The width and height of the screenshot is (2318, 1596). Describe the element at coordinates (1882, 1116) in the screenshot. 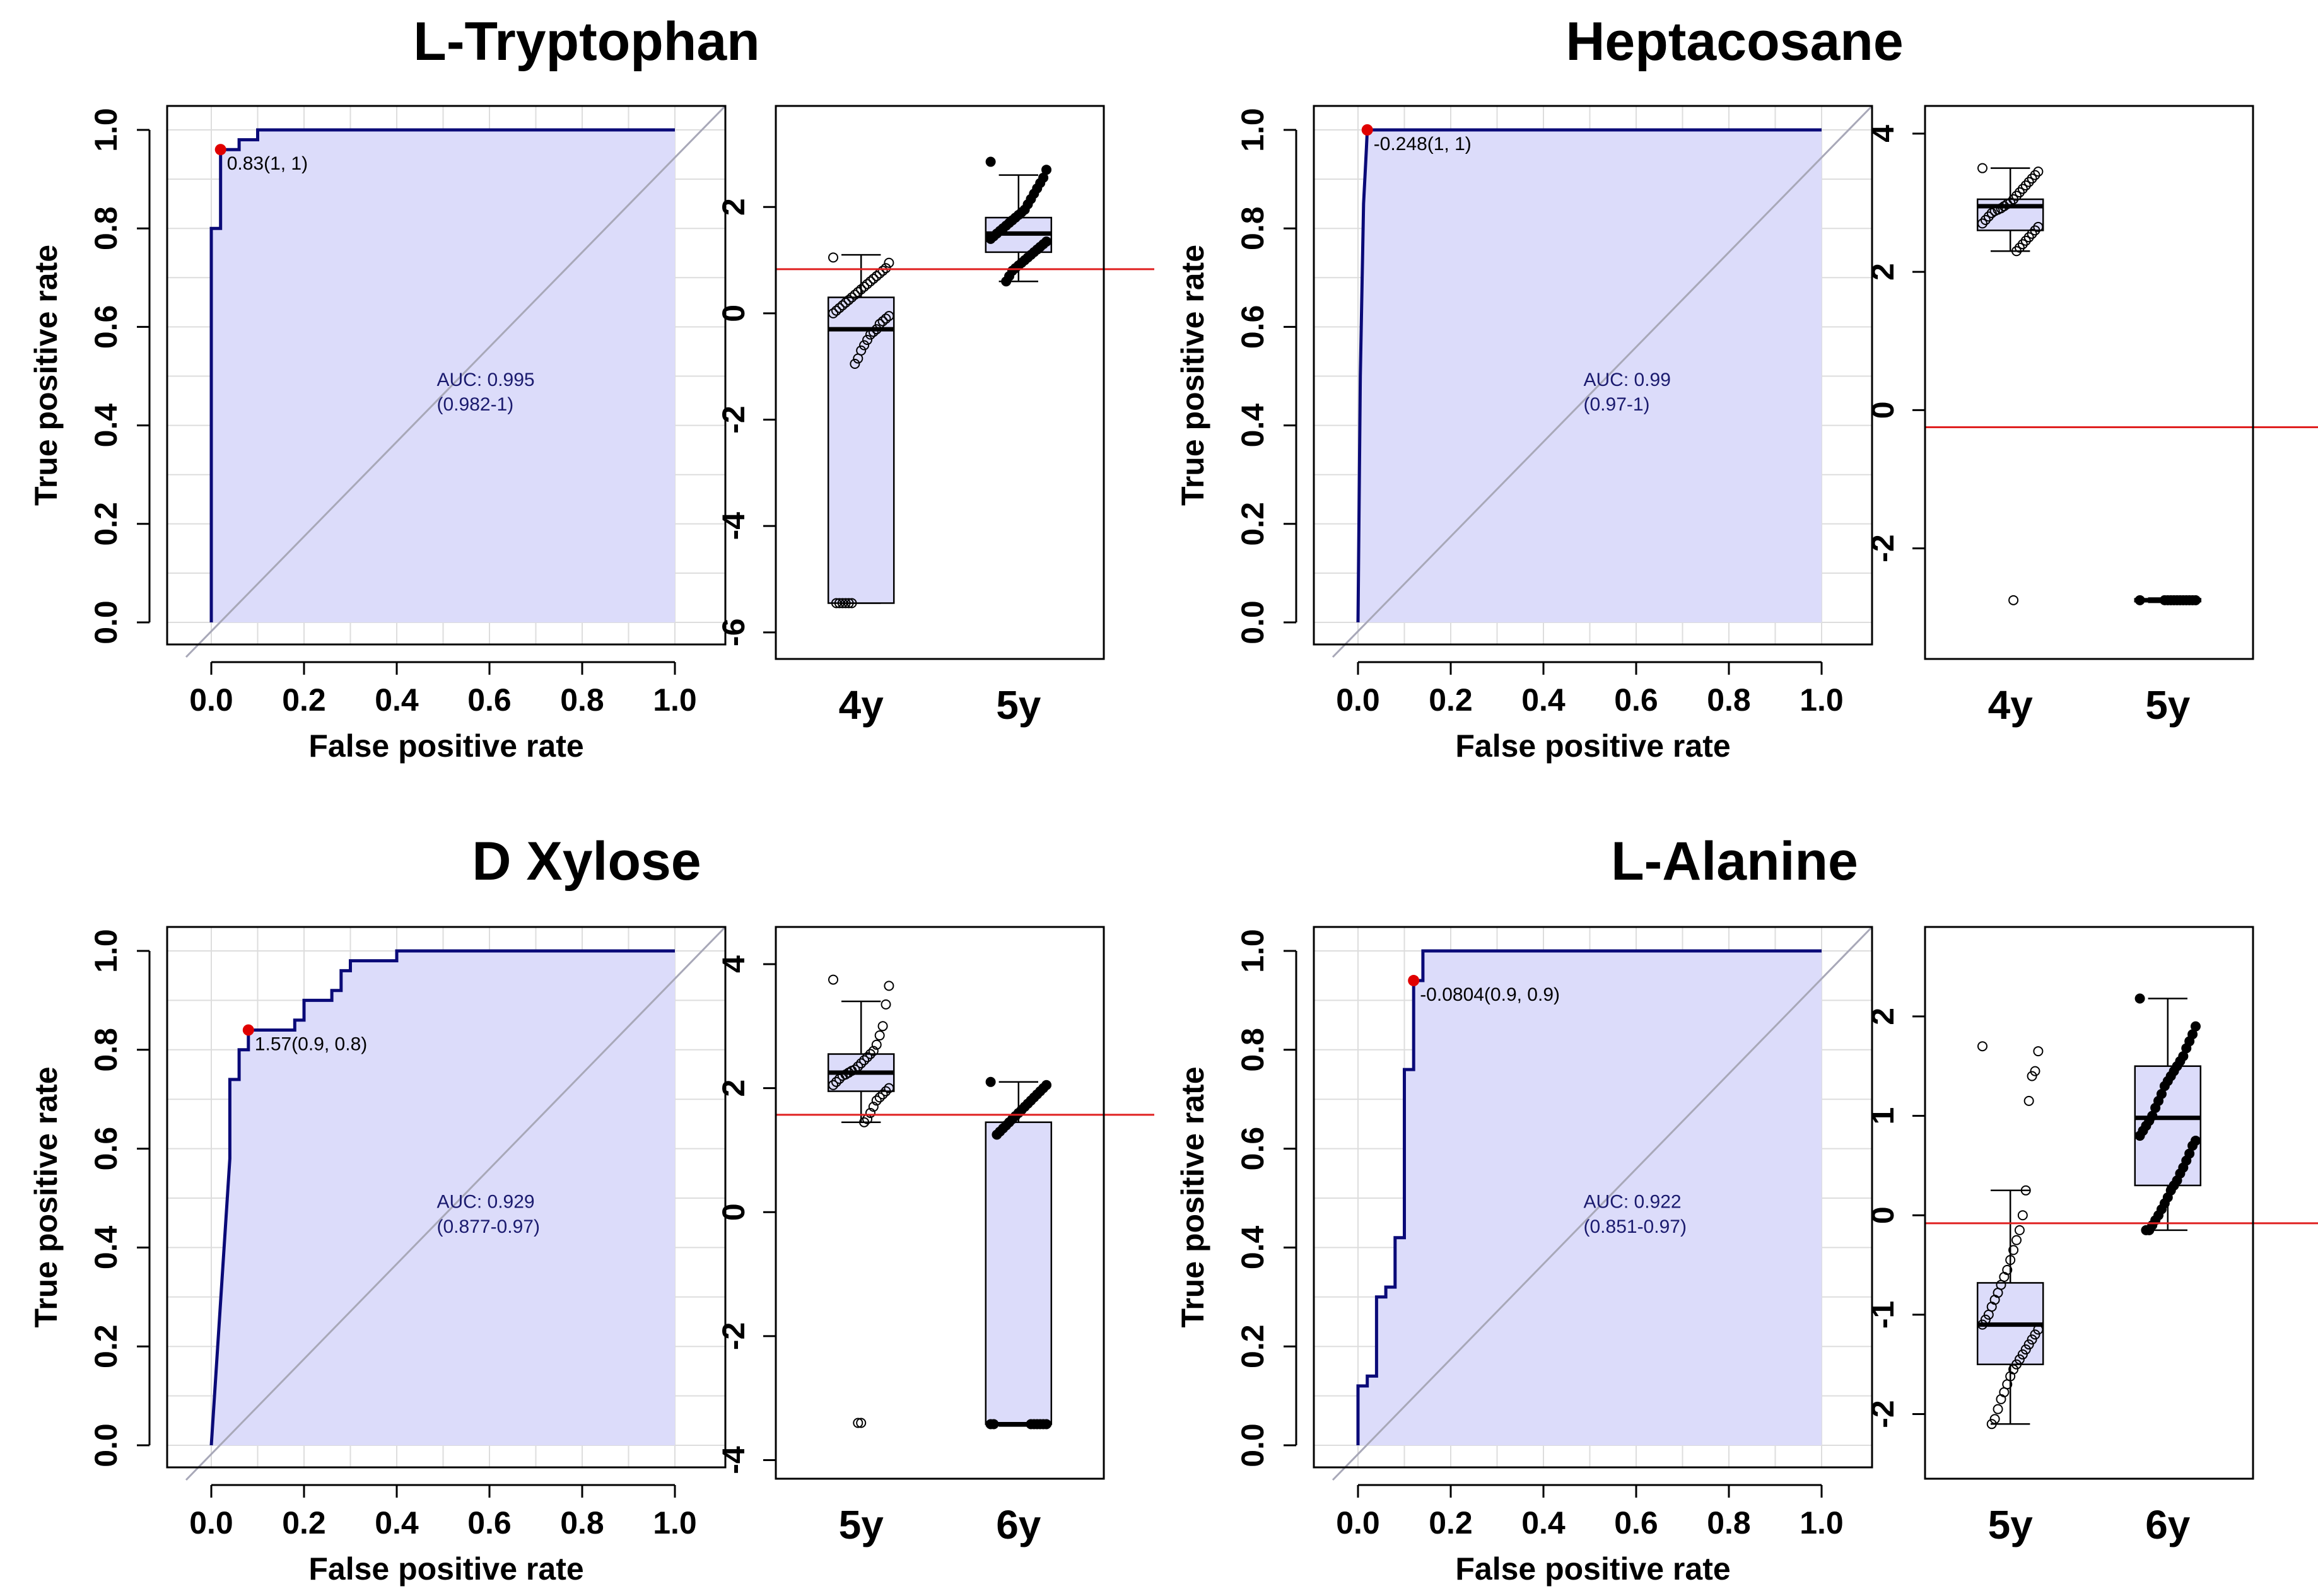

I see `y-tick-label: 1` at that location.